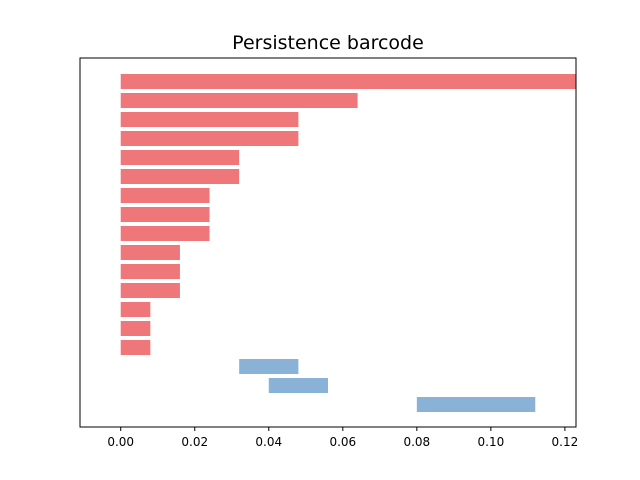 The height and width of the screenshot is (480, 640). What do you see at coordinates (268, 442) in the screenshot?
I see `x-tick-label: 0.04` at bounding box center [268, 442].